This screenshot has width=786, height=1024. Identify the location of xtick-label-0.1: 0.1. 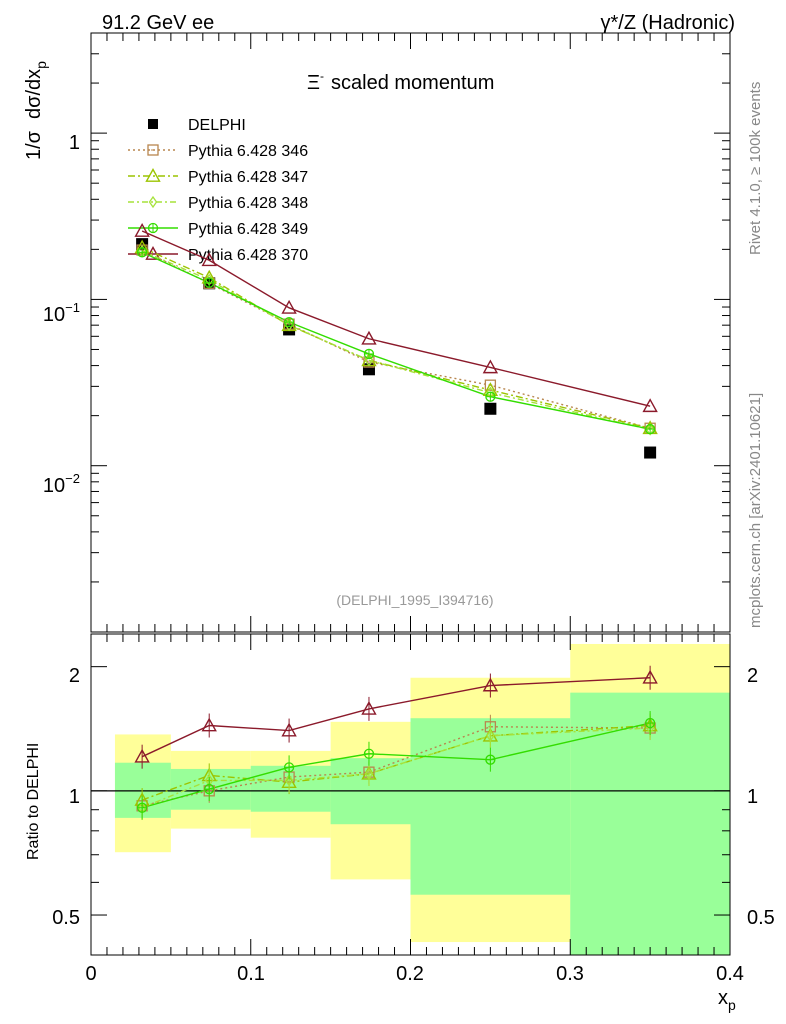
(251, 974).